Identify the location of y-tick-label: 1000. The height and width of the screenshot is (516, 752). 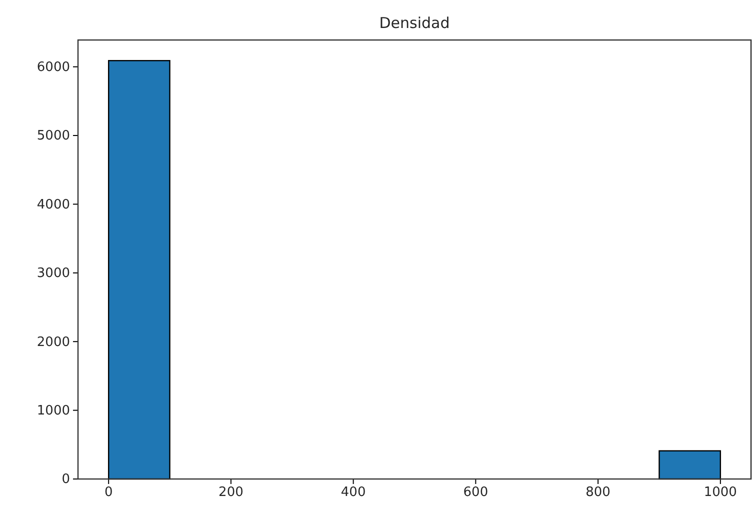
(53, 410).